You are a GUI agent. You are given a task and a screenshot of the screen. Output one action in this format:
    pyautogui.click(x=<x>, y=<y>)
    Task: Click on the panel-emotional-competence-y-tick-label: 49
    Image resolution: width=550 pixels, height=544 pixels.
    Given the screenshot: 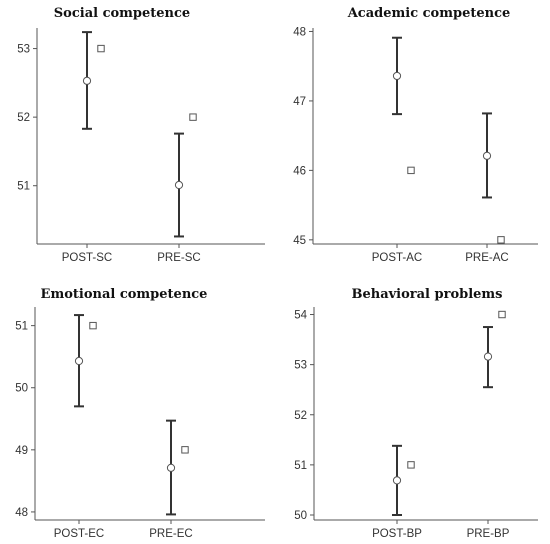 What is the action you would take?
    pyautogui.click(x=21, y=451)
    